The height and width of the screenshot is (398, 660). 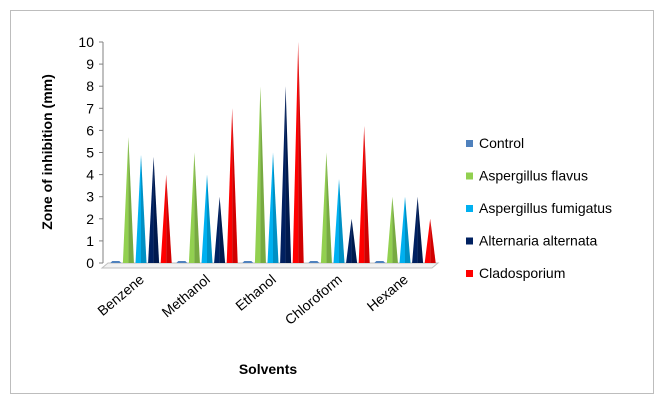 What do you see at coordinates (469, 208) in the screenshot?
I see `legend-swatch-aspergillus-fumigatus` at bounding box center [469, 208].